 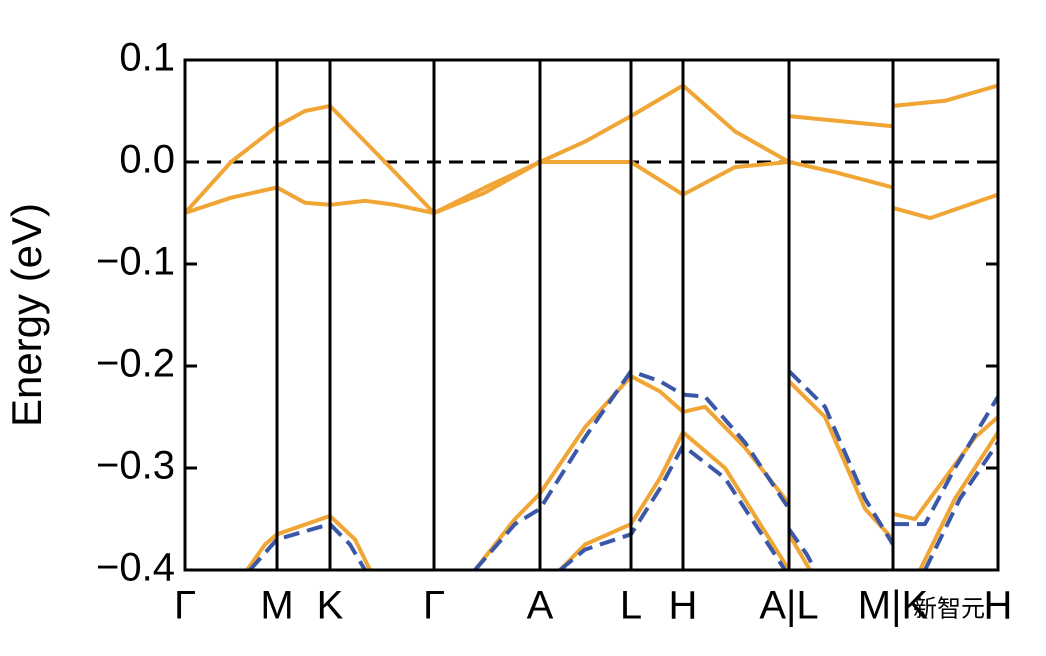 What do you see at coordinates (147, 160) in the screenshot?
I see `y-tick-label: 0.0` at bounding box center [147, 160].